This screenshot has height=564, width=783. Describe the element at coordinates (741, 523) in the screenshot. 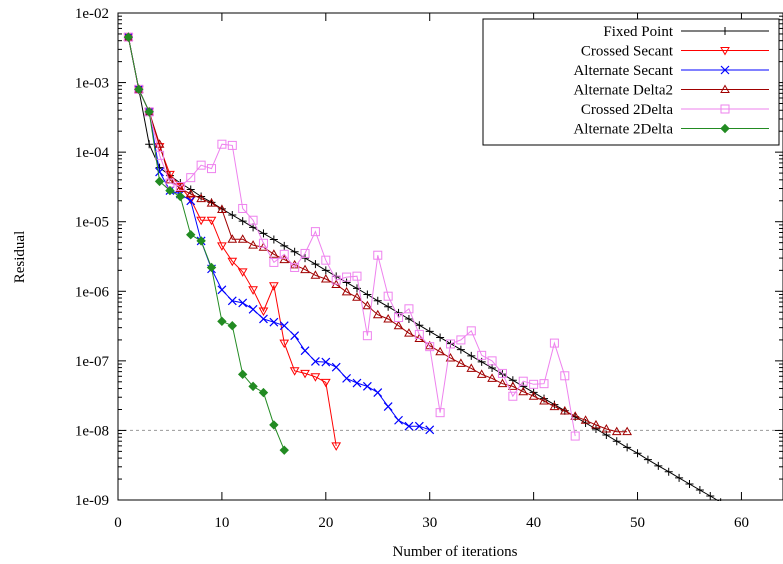

I see `x-tick-label: 60` at that location.